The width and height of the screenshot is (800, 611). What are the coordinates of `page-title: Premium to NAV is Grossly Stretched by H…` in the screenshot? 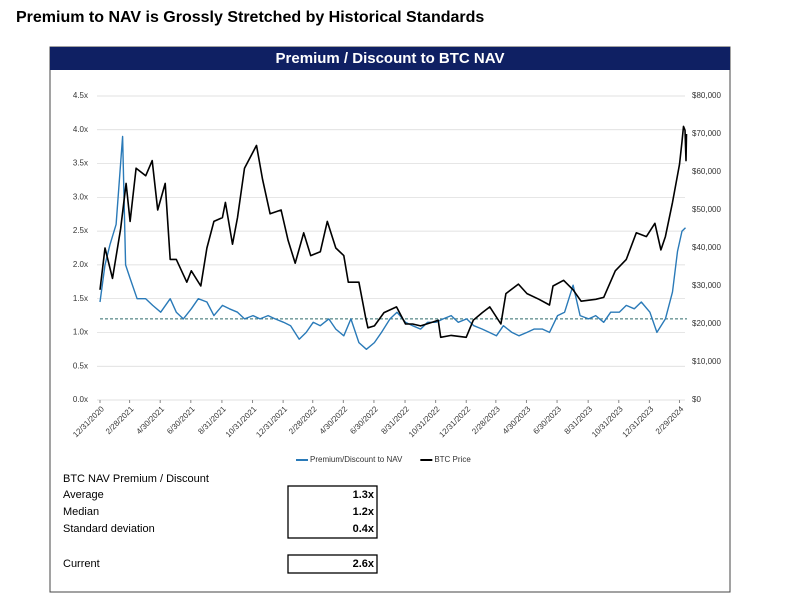 It's located at (250, 17).